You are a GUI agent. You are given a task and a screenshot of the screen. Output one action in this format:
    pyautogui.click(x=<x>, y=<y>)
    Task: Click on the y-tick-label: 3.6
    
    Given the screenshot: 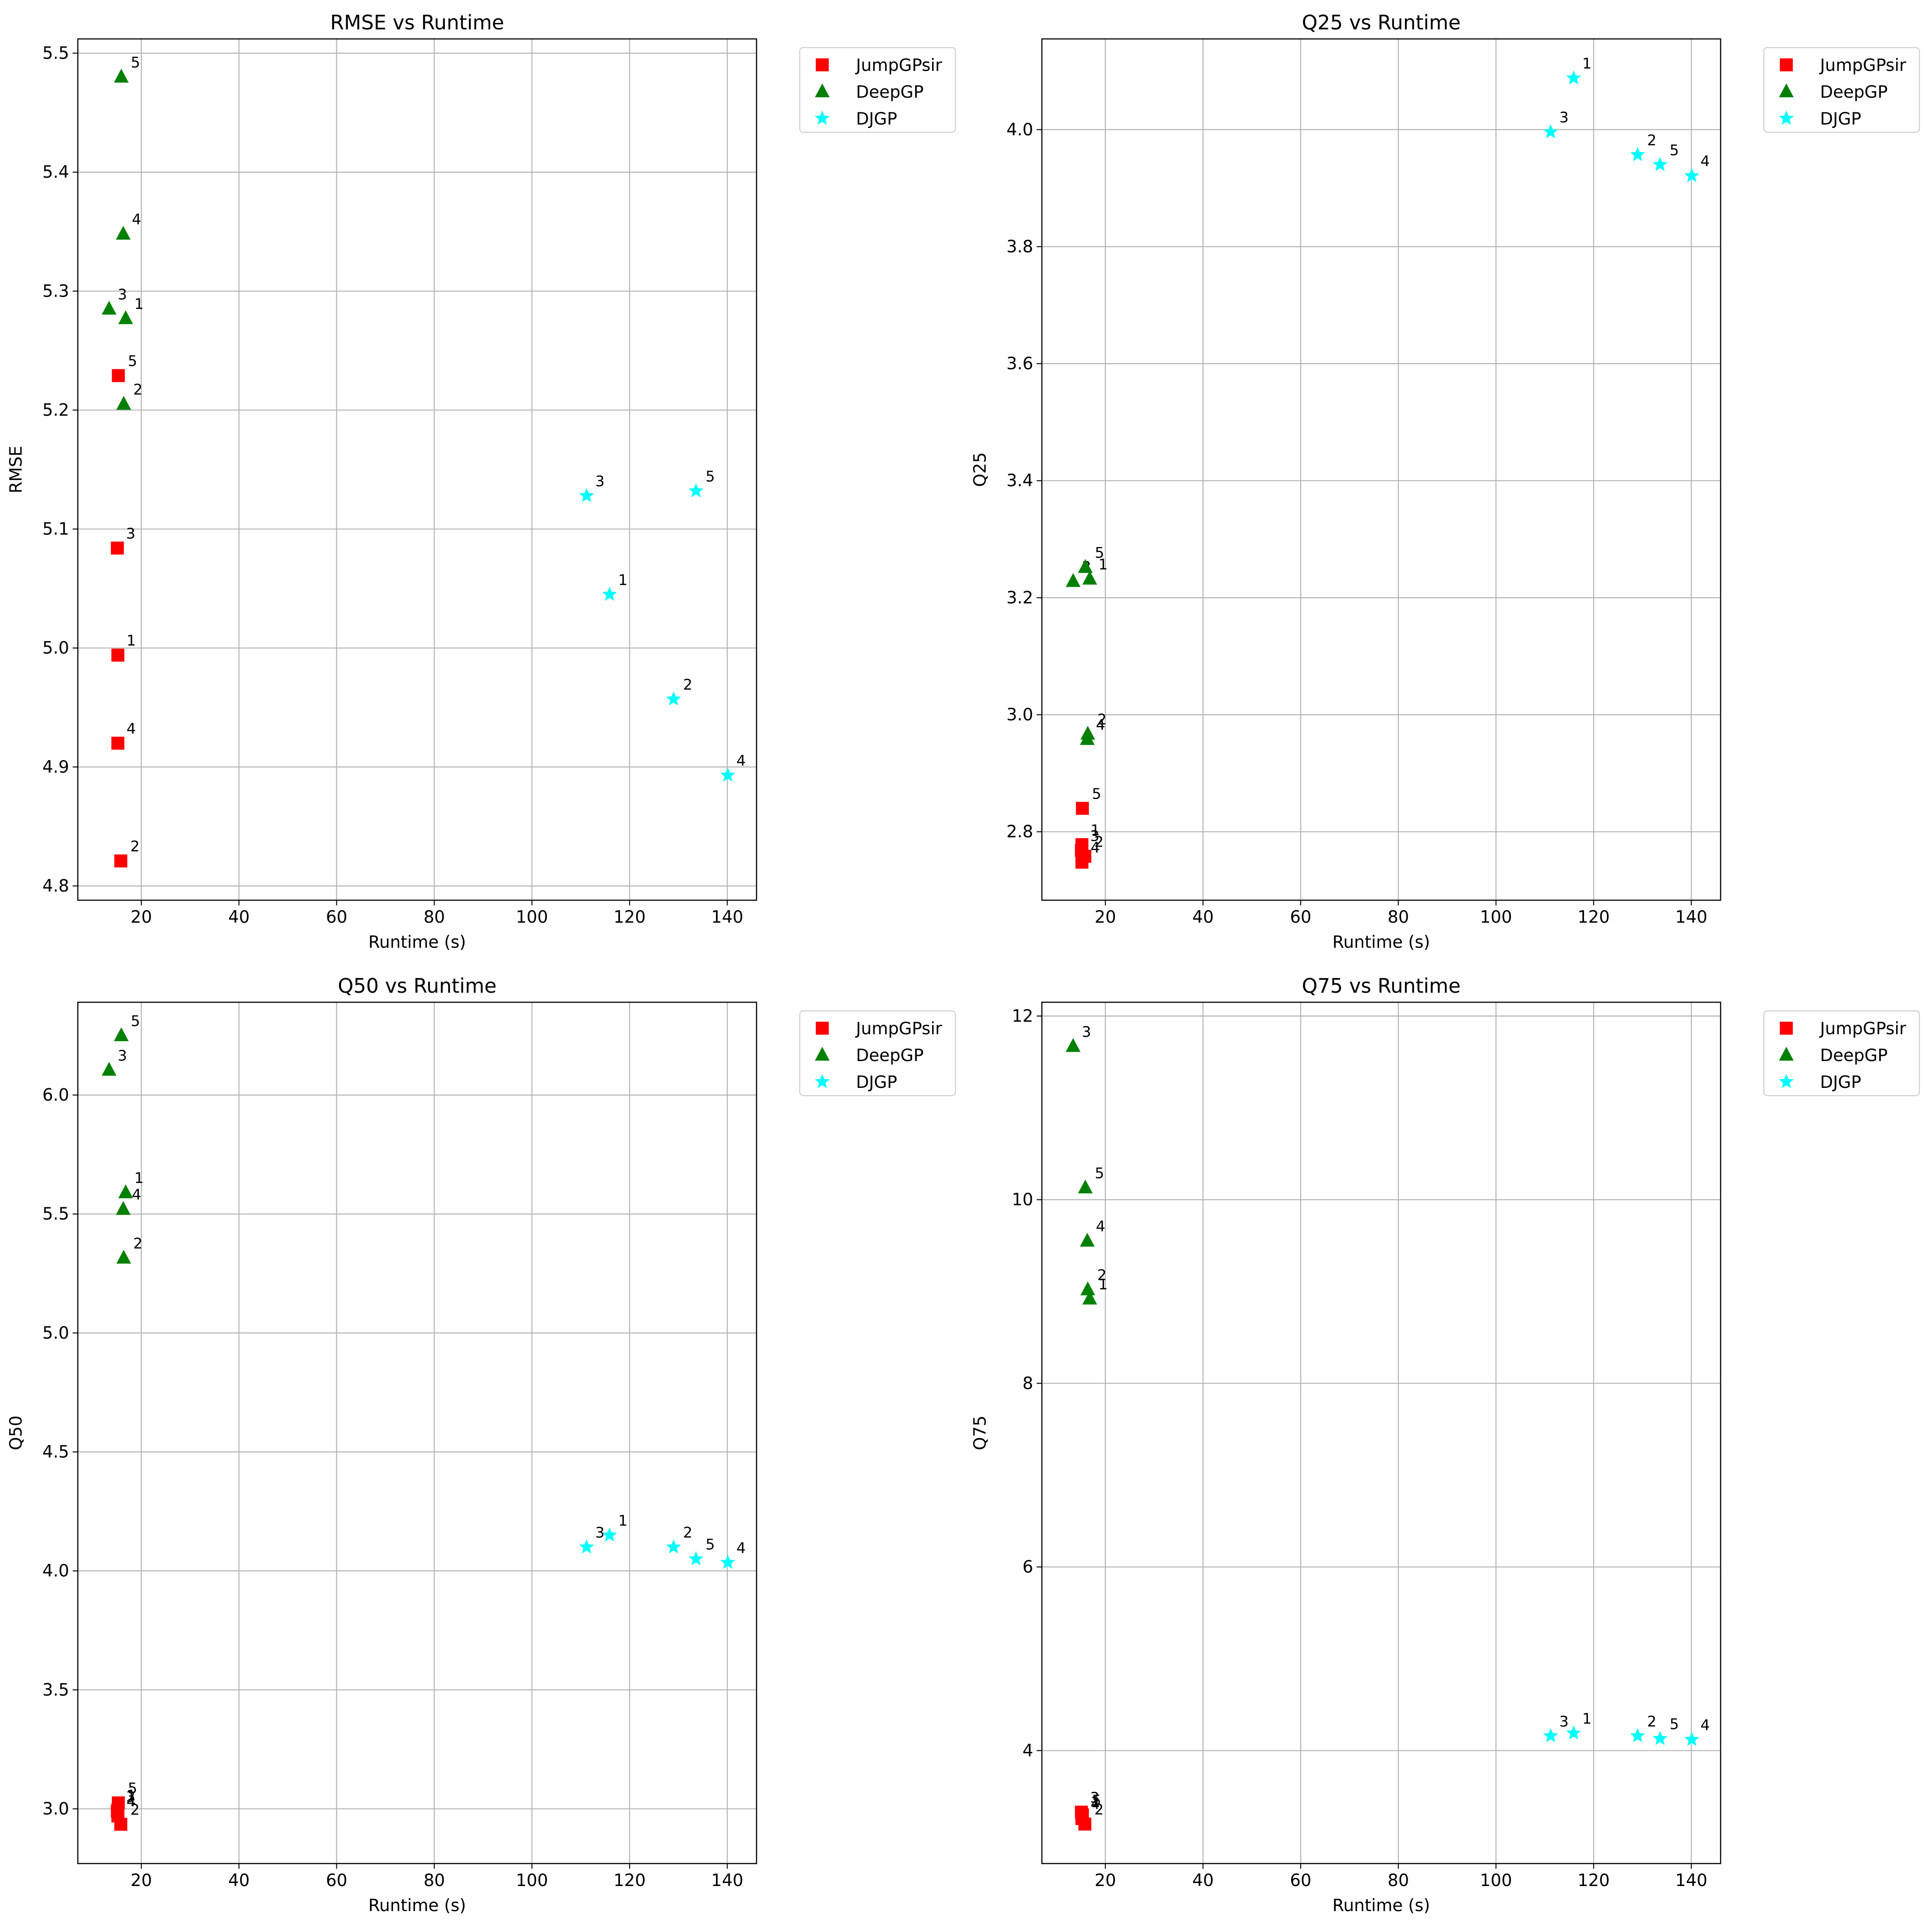 What is the action you would take?
    pyautogui.click(x=1019, y=364)
    